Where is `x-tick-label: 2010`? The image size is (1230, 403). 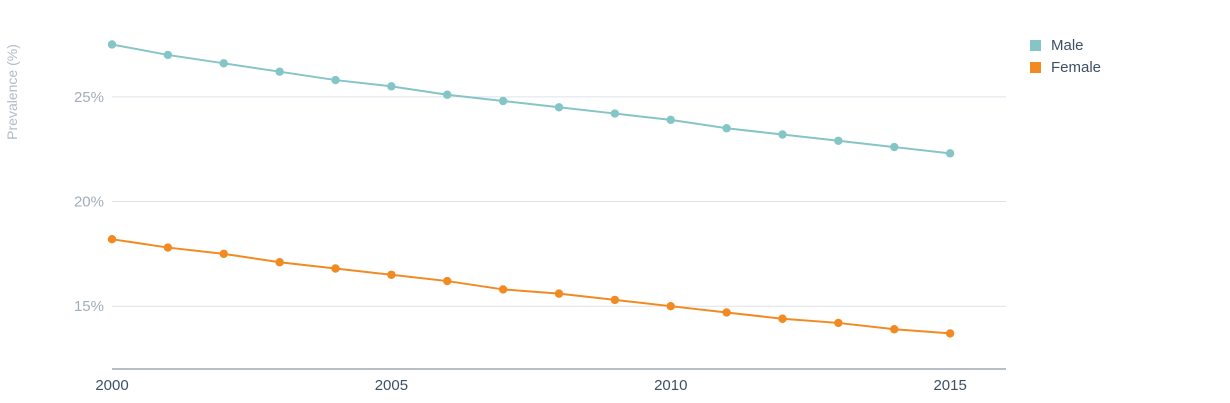
x-tick-label: 2010 is located at coordinates (670, 385).